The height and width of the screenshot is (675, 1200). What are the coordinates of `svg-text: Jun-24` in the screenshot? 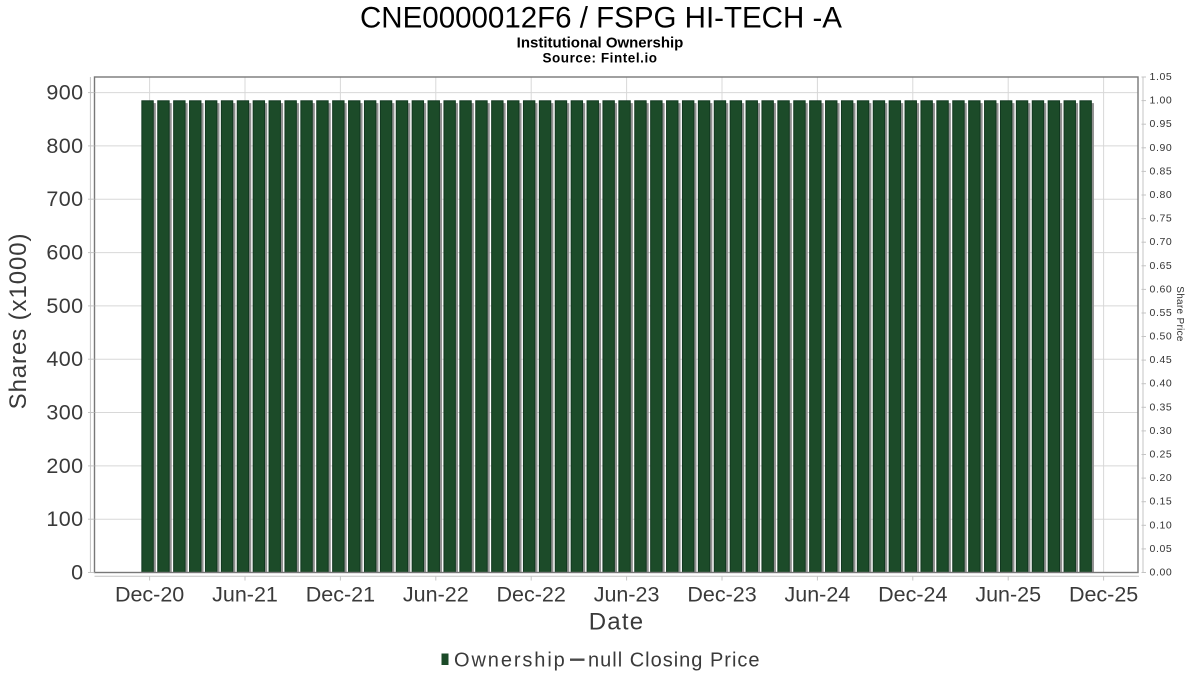 It's located at (818, 595).